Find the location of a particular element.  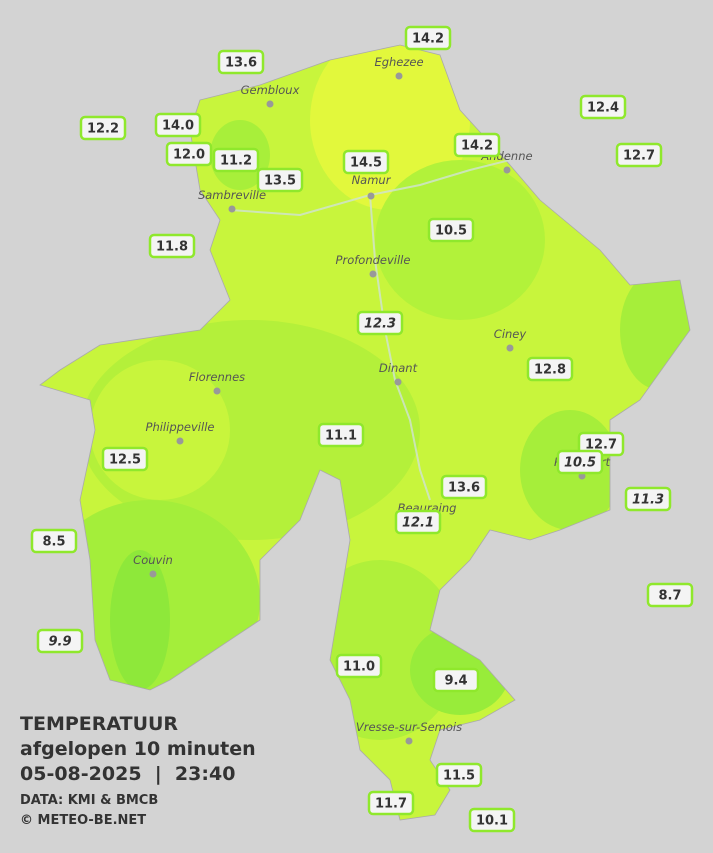

station-temp: 12.2 is located at coordinates (103, 129).